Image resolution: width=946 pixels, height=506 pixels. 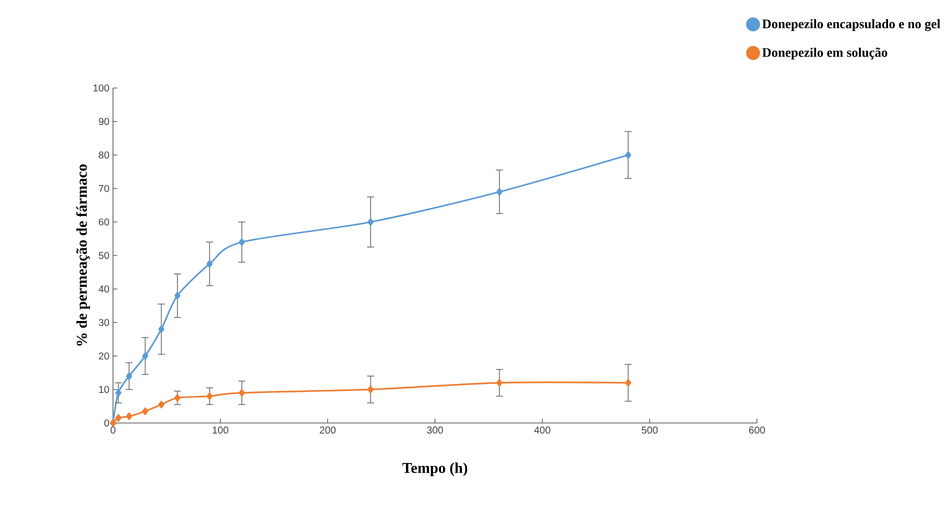 What do you see at coordinates (104, 322) in the screenshot?
I see `y-tick-label: 30` at bounding box center [104, 322].